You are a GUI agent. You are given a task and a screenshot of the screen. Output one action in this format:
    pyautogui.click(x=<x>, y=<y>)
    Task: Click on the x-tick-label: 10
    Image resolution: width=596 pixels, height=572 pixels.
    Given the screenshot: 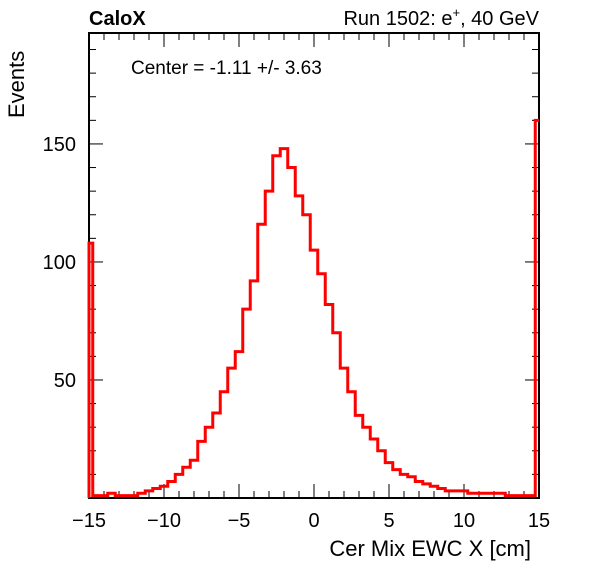 What is the action you would take?
    pyautogui.click(x=464, y=521)
    